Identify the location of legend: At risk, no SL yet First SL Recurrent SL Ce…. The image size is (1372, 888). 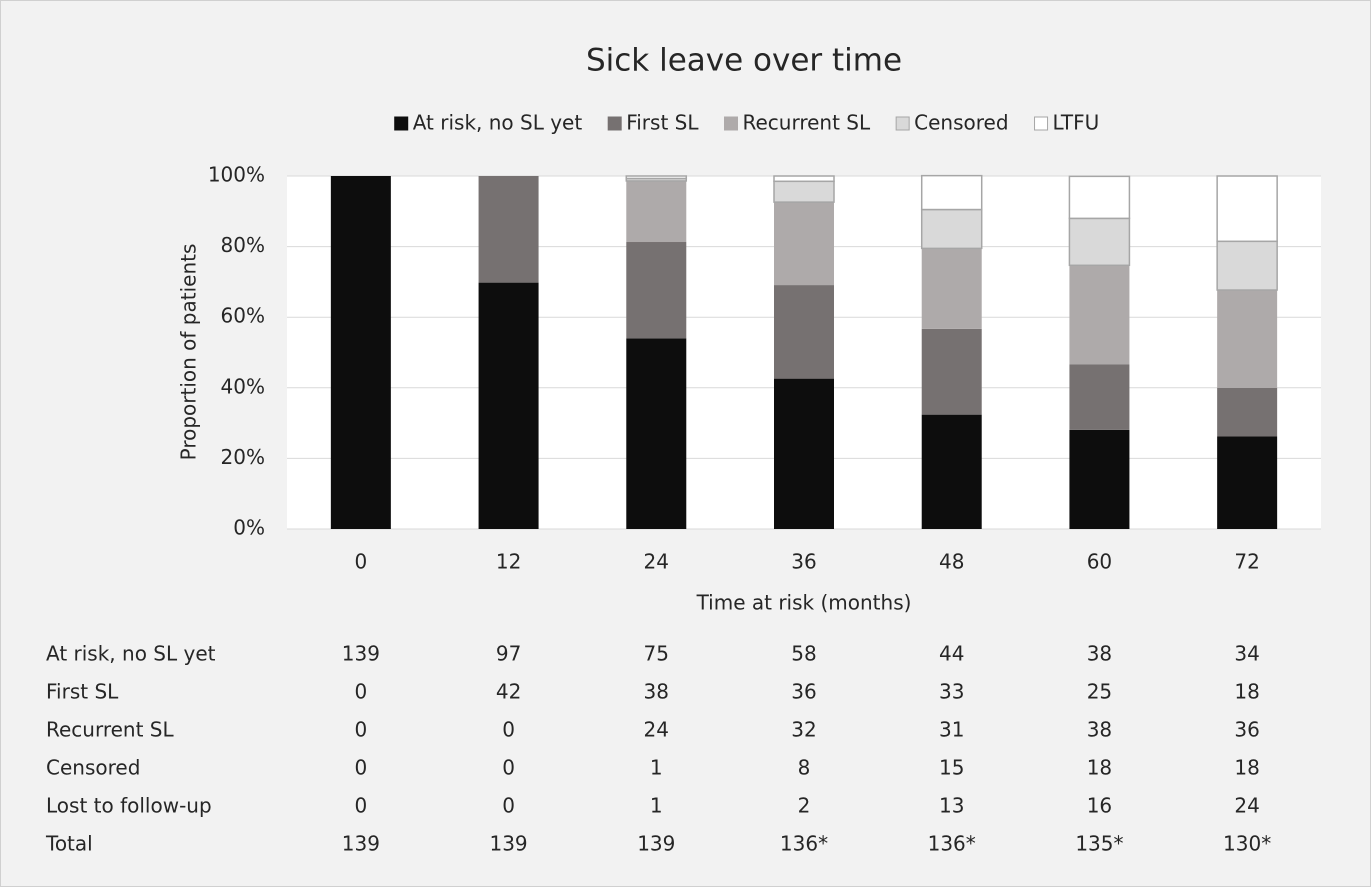
(747, 123).